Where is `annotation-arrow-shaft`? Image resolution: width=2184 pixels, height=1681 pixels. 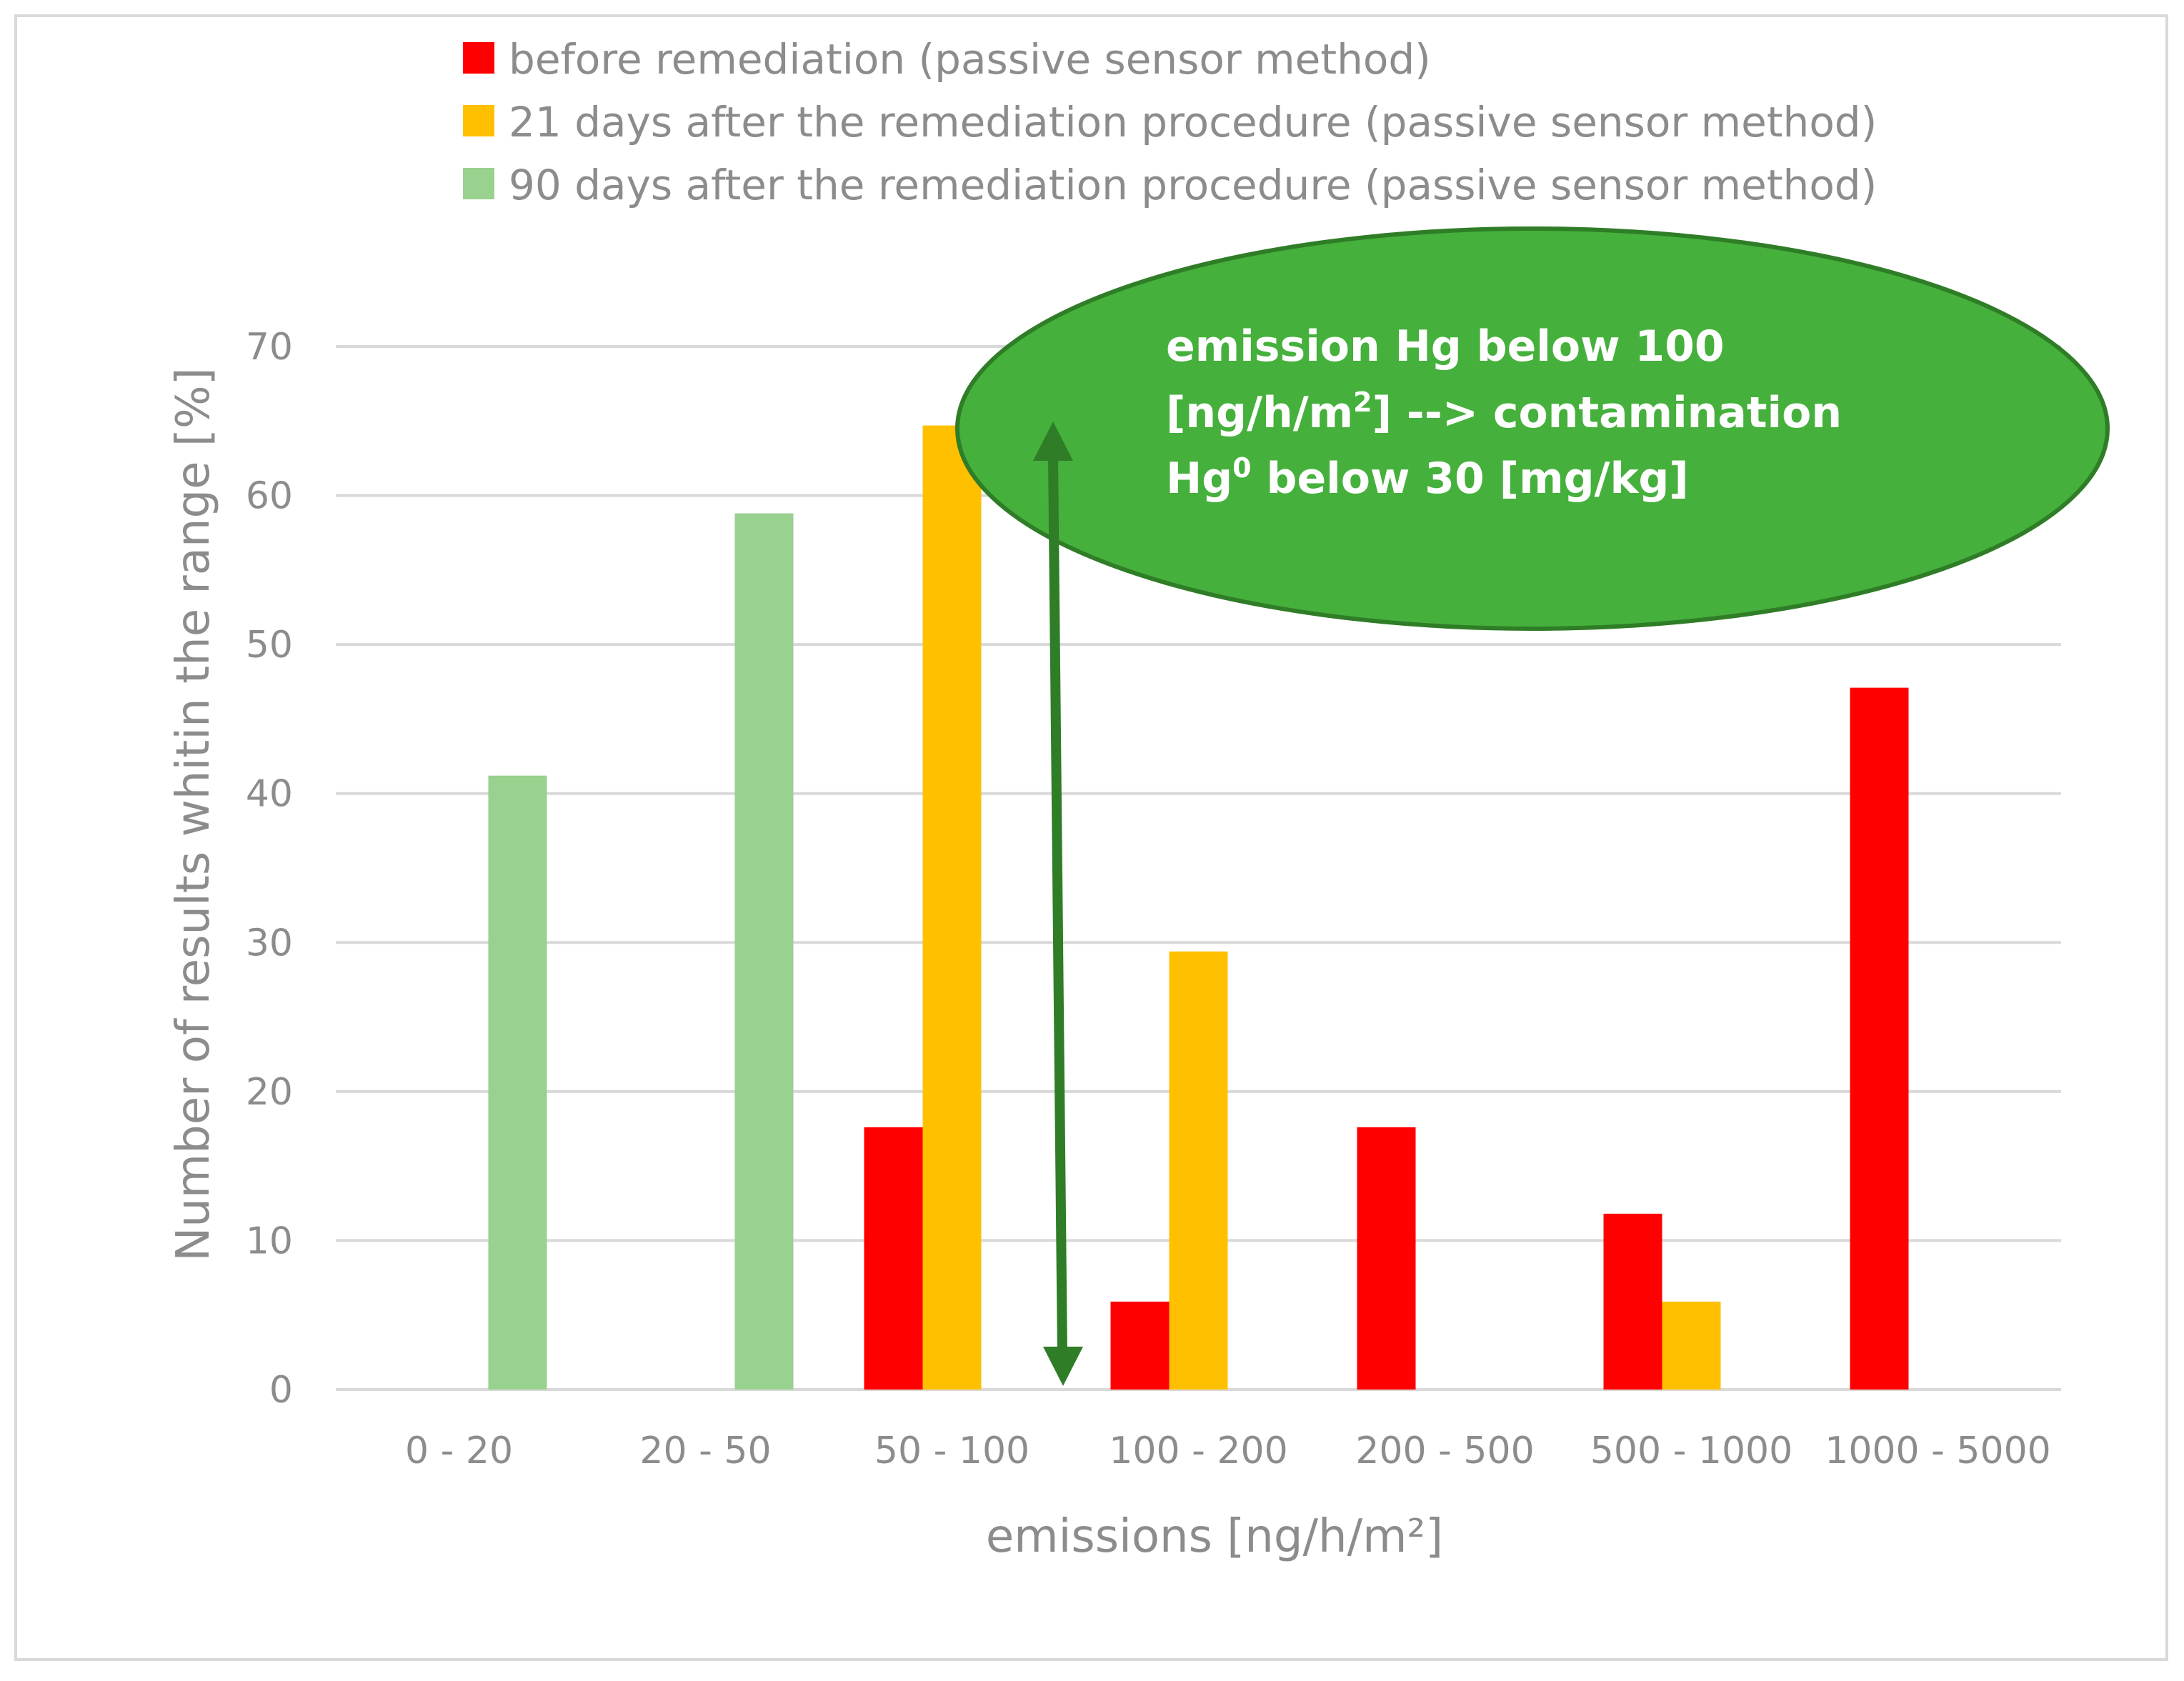
annotation-arrow-shaft is located at coordinates (1057, 906).